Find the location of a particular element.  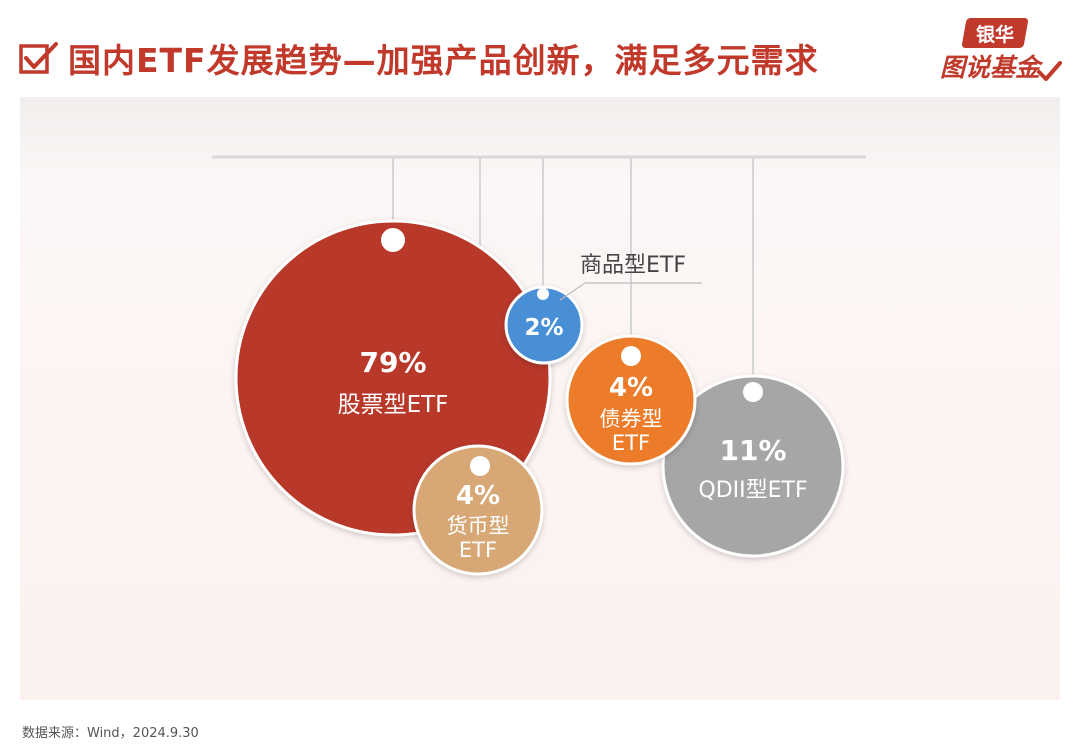

callout-leader is located at coordinates (572, 291).